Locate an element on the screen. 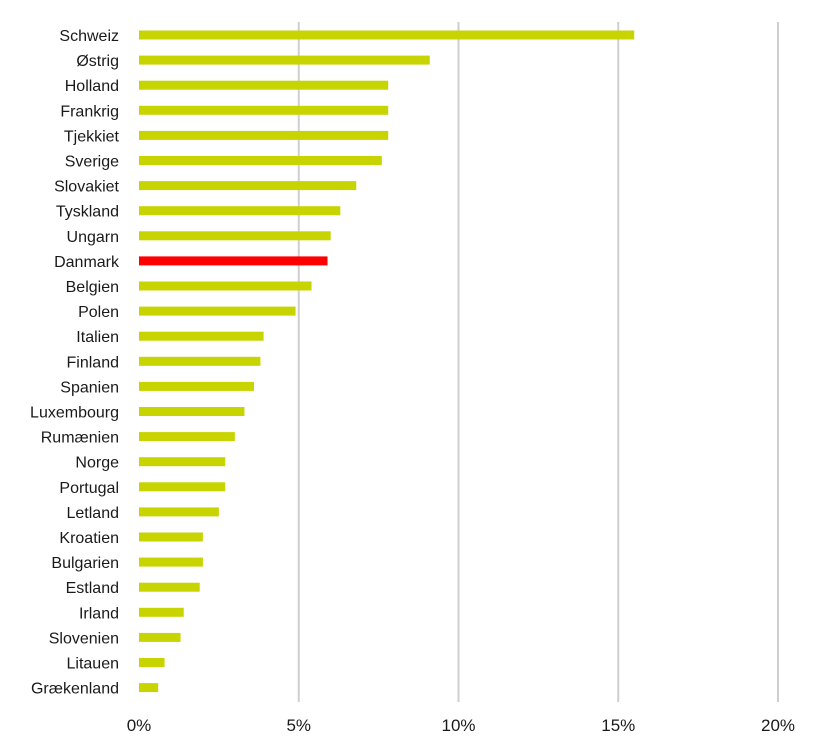 This screenshot has height=751, width=826. x-tick-label: 10% is located at coordinates (458, 725).